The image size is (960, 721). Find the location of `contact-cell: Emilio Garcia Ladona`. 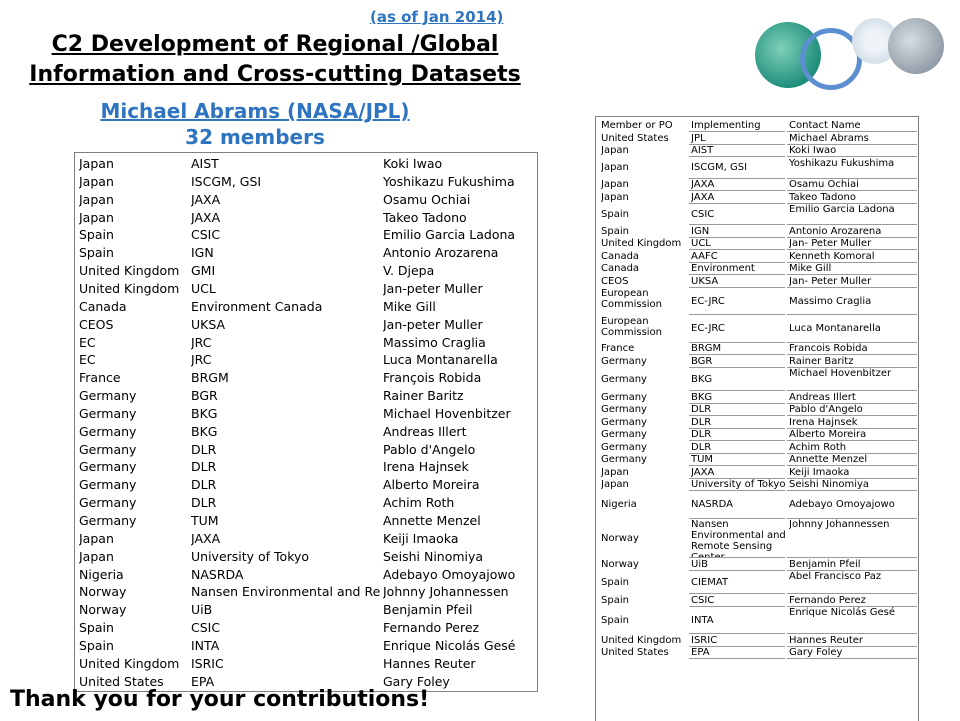

contact-cell: Emilio Garcia Ladona is located at coordinates (449, 235).